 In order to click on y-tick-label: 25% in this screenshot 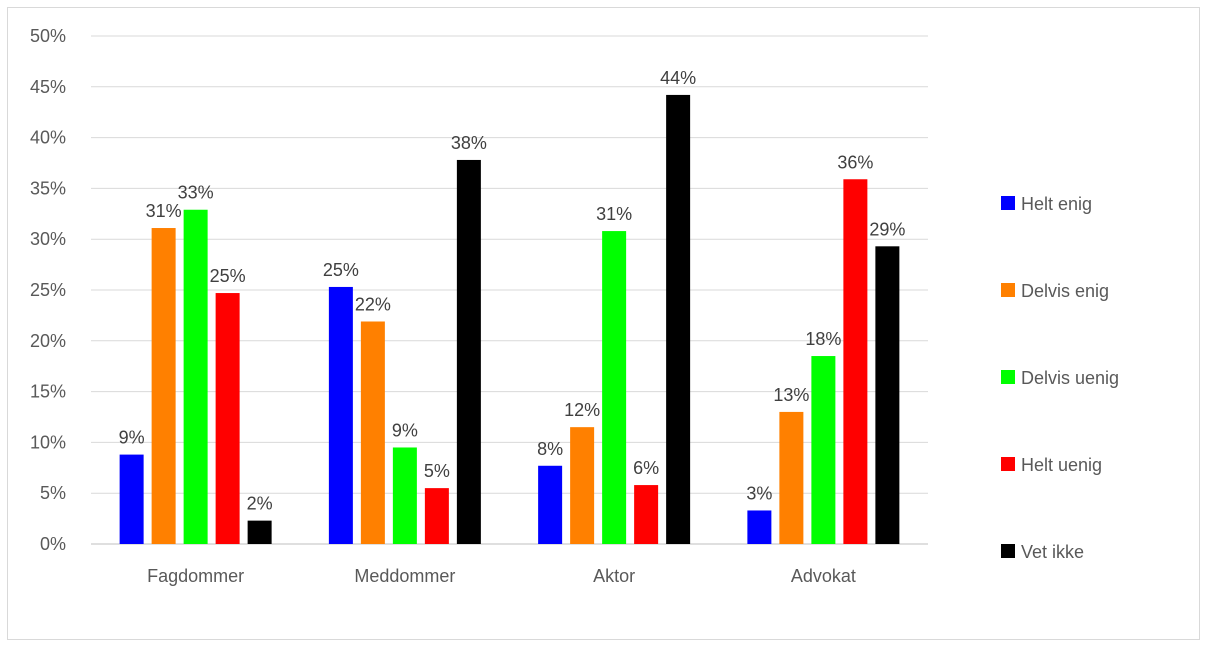, I will do `click(48, 290)`.